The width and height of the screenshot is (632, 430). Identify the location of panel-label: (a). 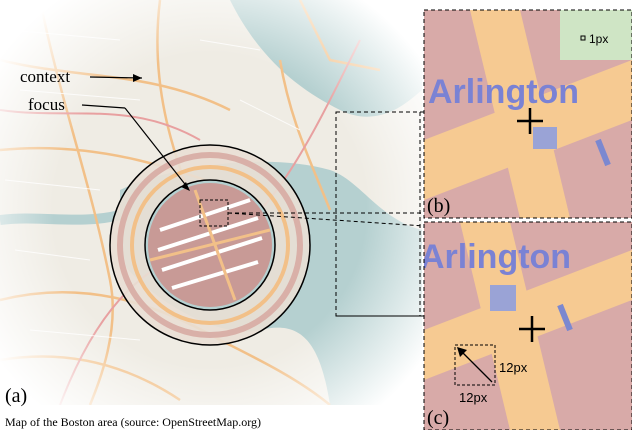
(16, 396).